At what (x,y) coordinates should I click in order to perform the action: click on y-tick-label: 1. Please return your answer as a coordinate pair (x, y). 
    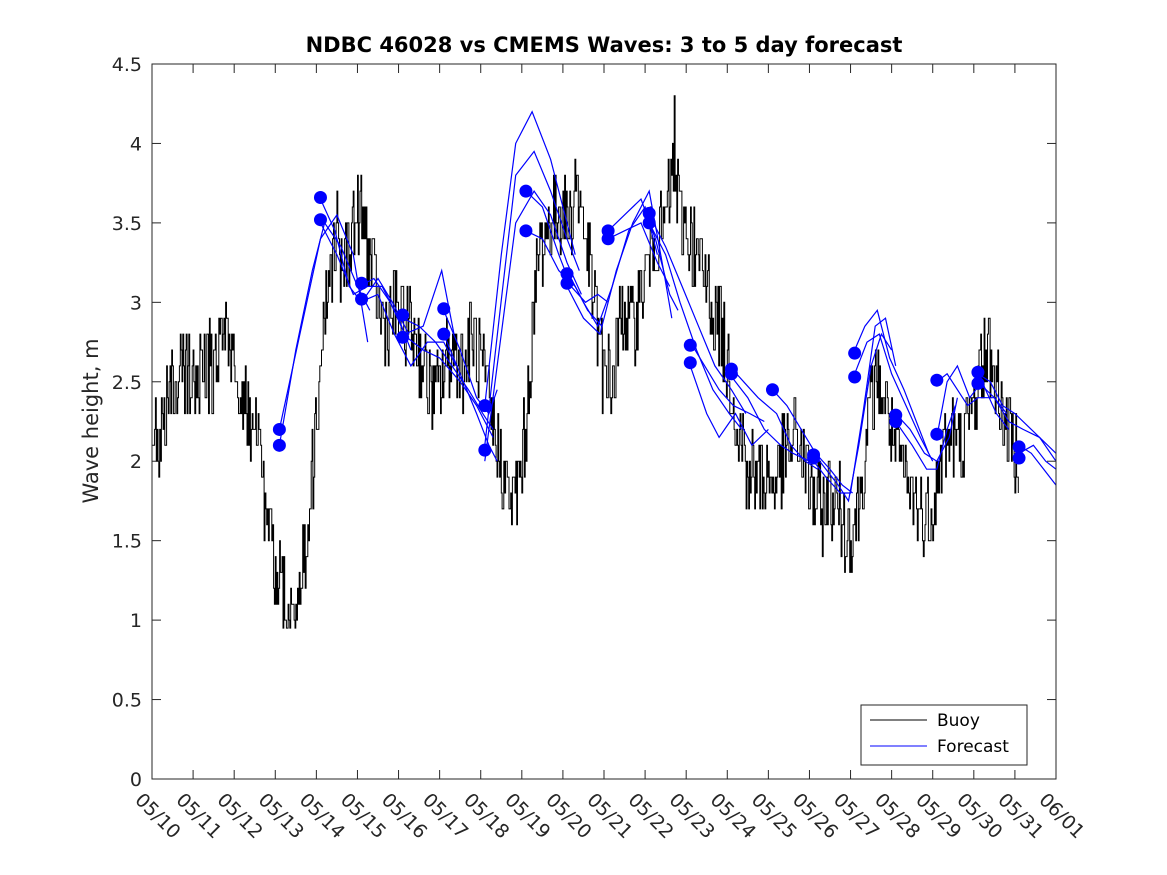
    Looking at the image, I should click on (136, 621).